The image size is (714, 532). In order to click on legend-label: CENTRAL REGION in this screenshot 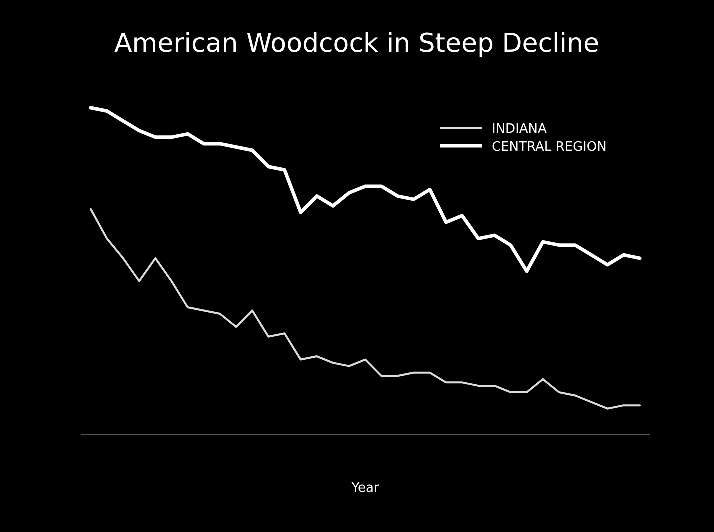, I will do `click(549, 147)`.